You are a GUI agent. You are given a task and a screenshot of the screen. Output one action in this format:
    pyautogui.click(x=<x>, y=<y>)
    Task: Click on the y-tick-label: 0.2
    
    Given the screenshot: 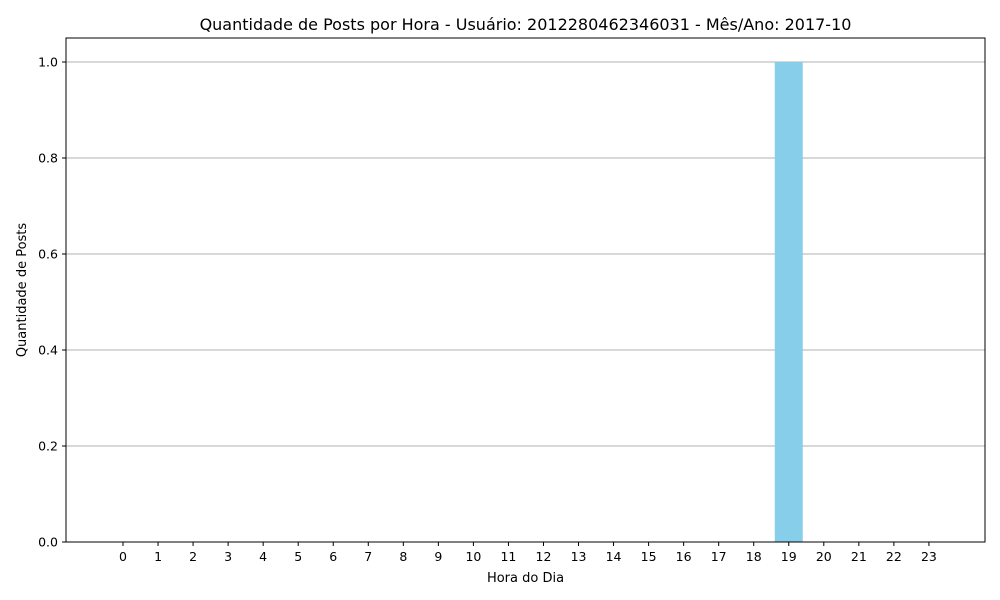 What is the action you would take?
    pyautogui.click(x=48, y=446)
    